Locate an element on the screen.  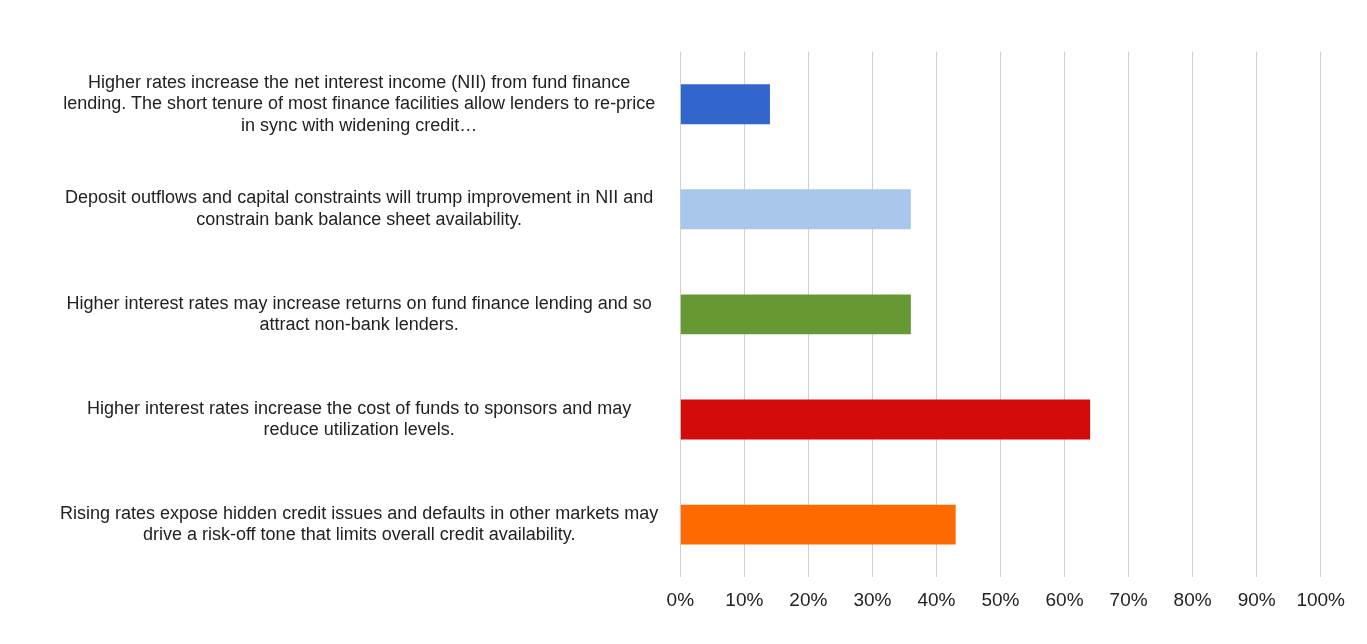
y-tick-label: Deposit outflows and capital constraints will trump improvement in NII and constrain bank balance sheet availability. is located at coordinates (359, 208).